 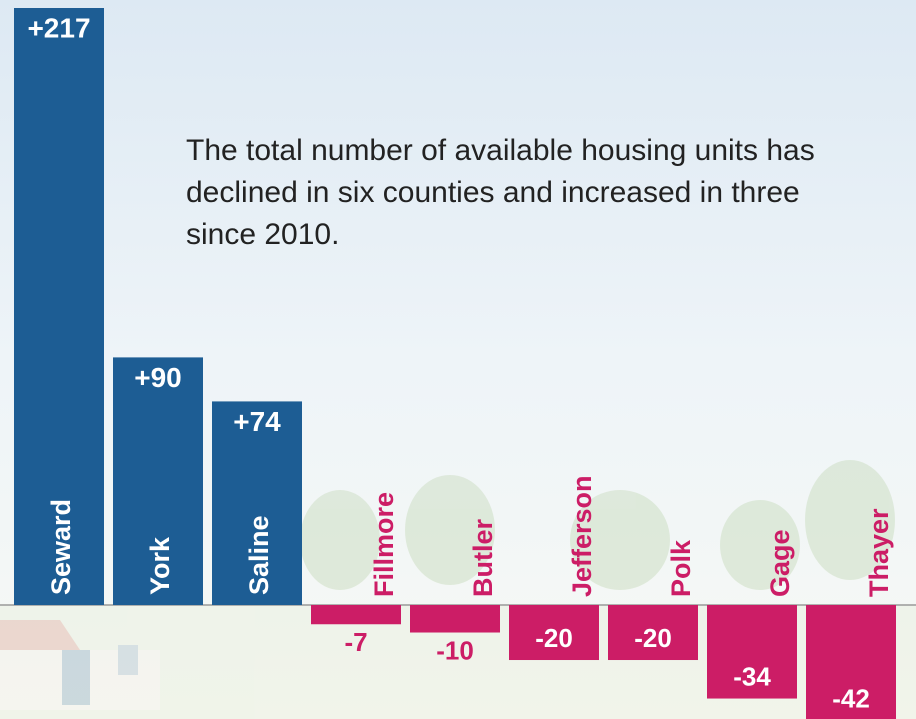 What do you see at coordinates (681, 568) in the screenshot?
I see `category-label: Polk` at bounding box center [681, 568].